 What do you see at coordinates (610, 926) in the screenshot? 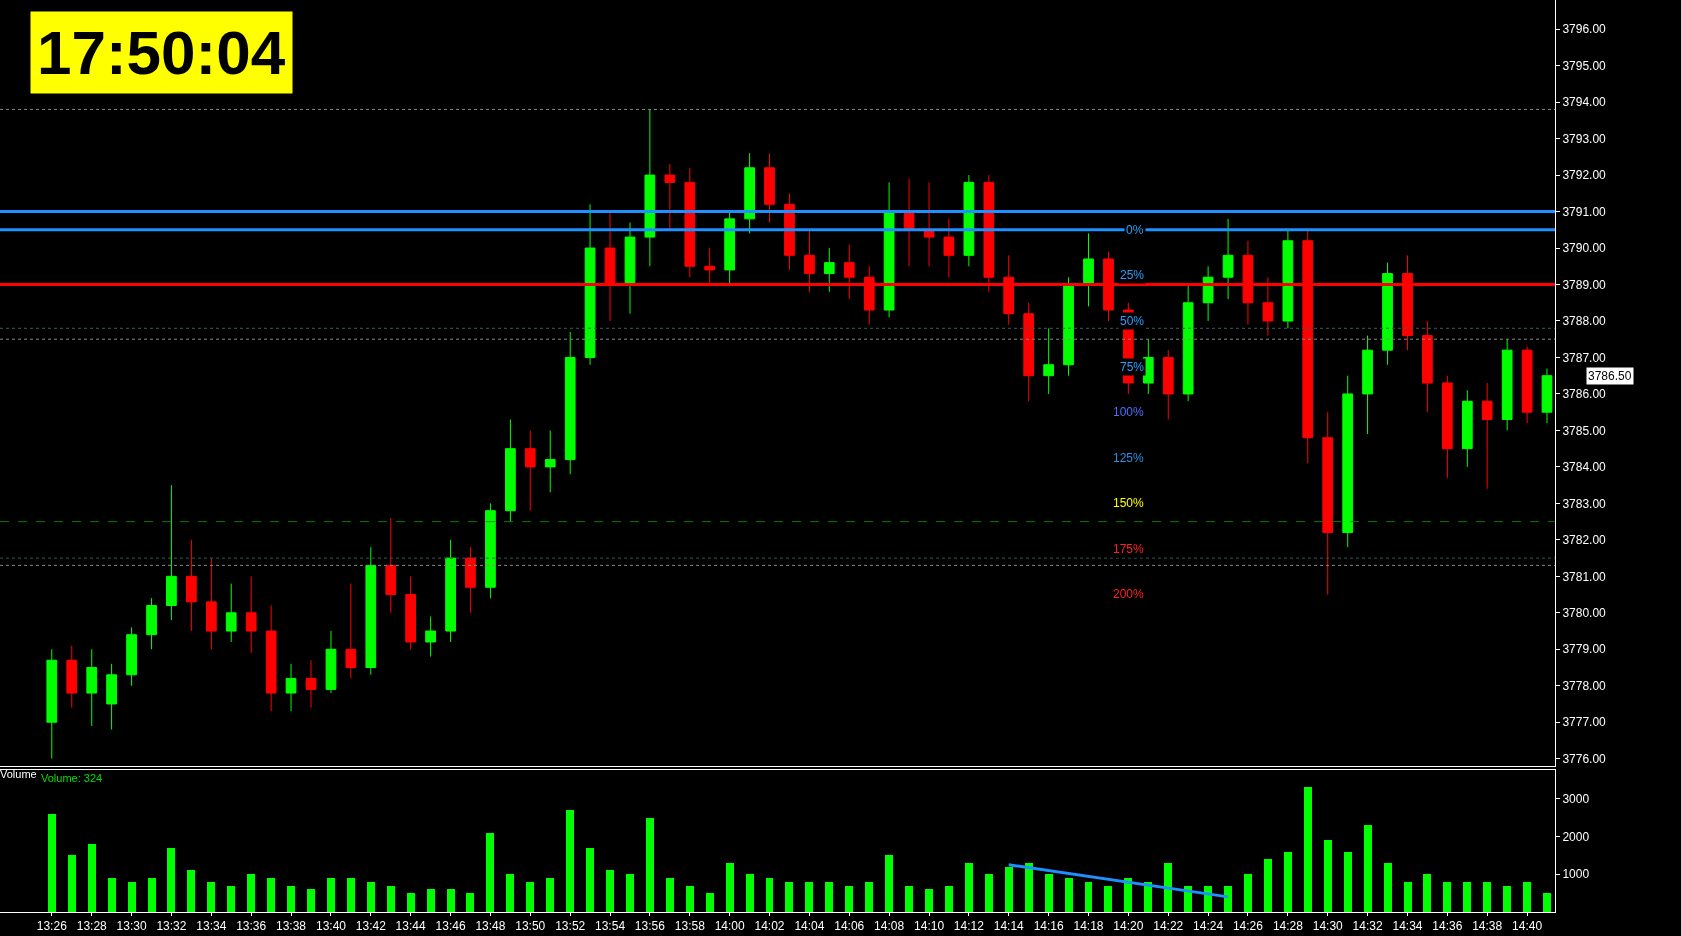
I see `x-tick-label: 13:54` at bounding box center [610, 926].